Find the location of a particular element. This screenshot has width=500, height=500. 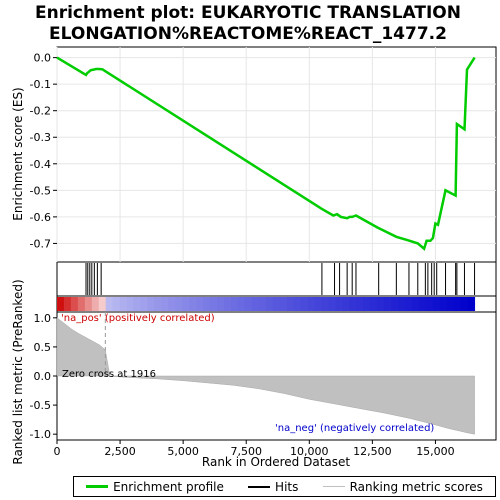

hits-panel-frame is located at coordinates (276, 279).